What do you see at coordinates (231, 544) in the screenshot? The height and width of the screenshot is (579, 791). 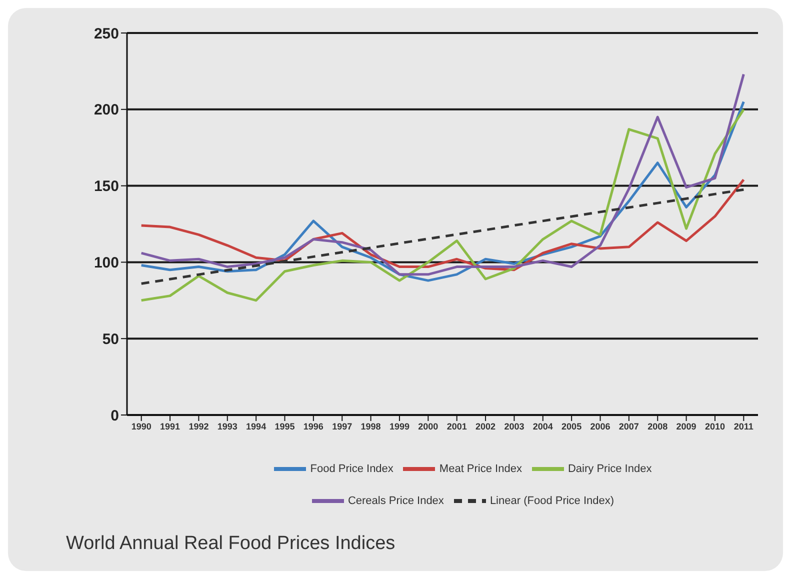 I see `text: World Annual Real Food Prices Indices` at bounding box center [231, 544].